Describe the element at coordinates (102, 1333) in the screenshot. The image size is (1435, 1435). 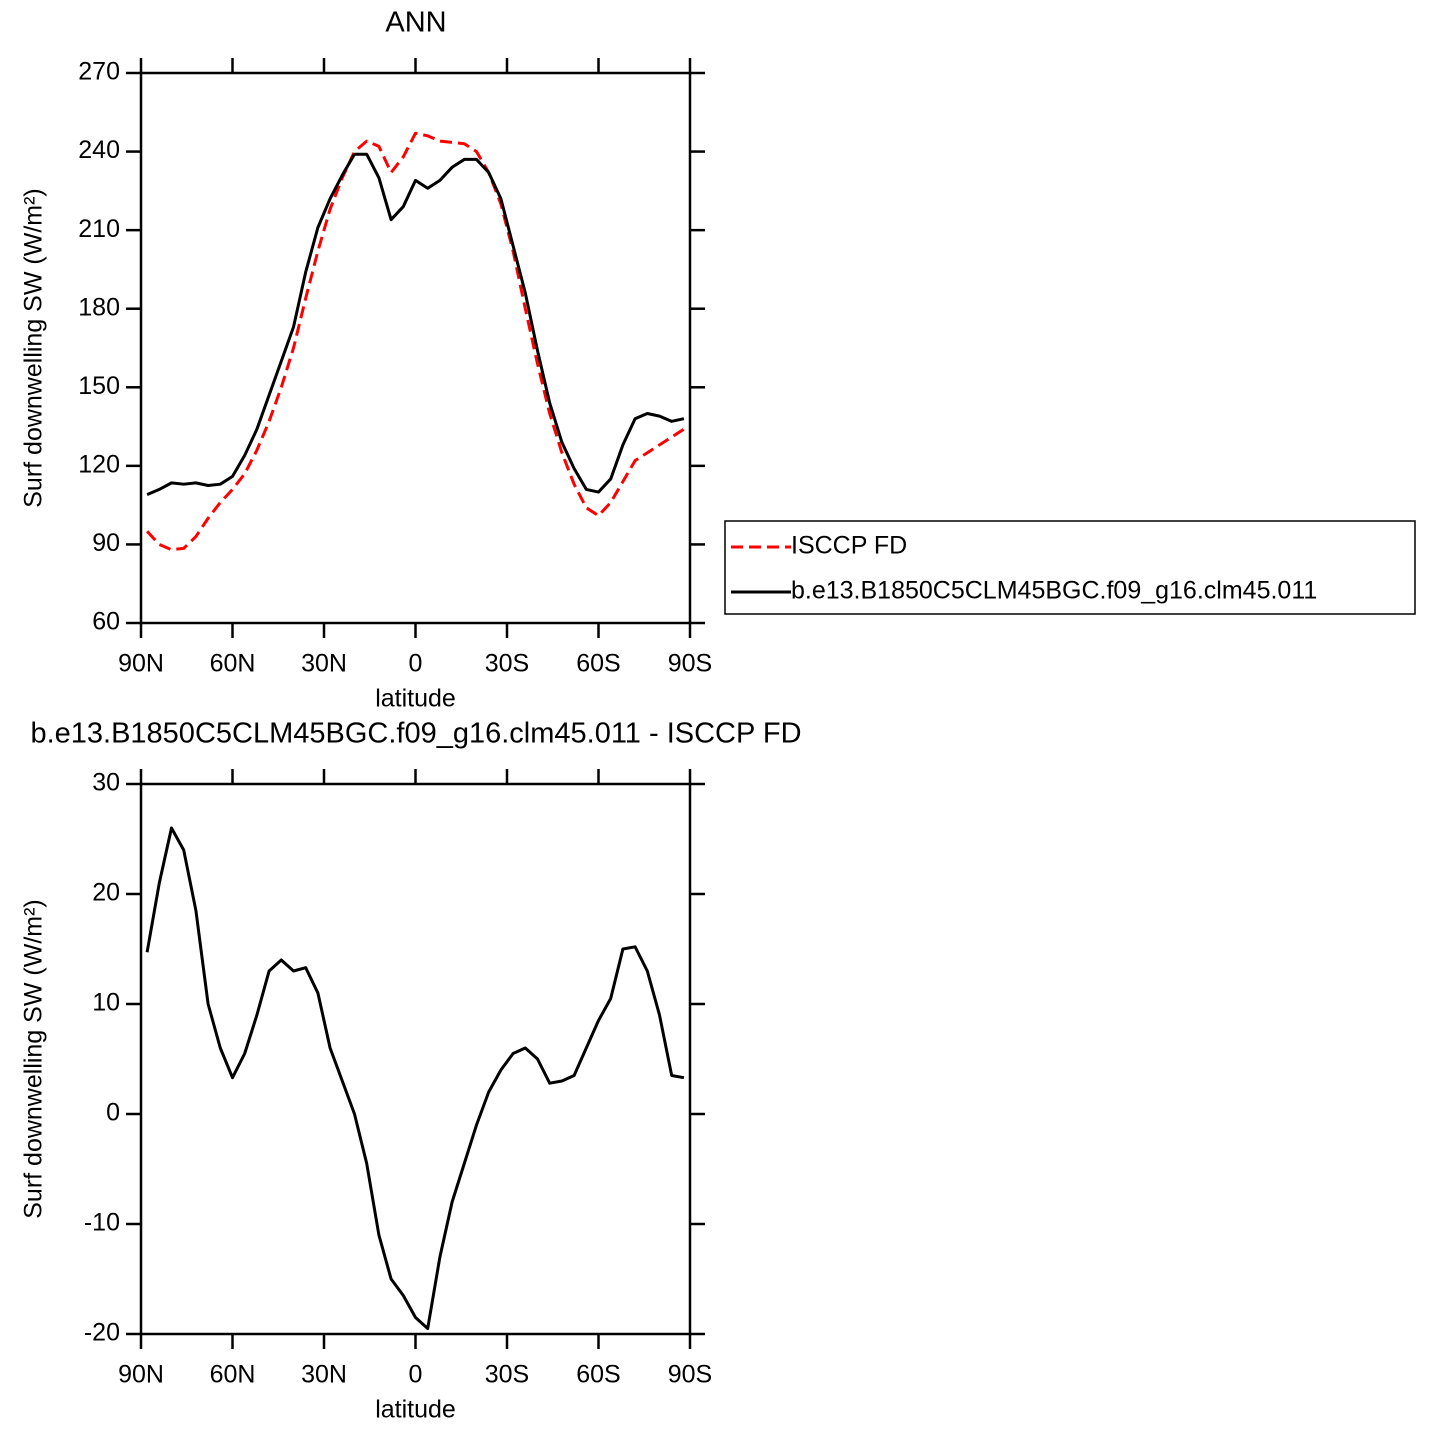
I see `y-tick-label: -20` at that location.